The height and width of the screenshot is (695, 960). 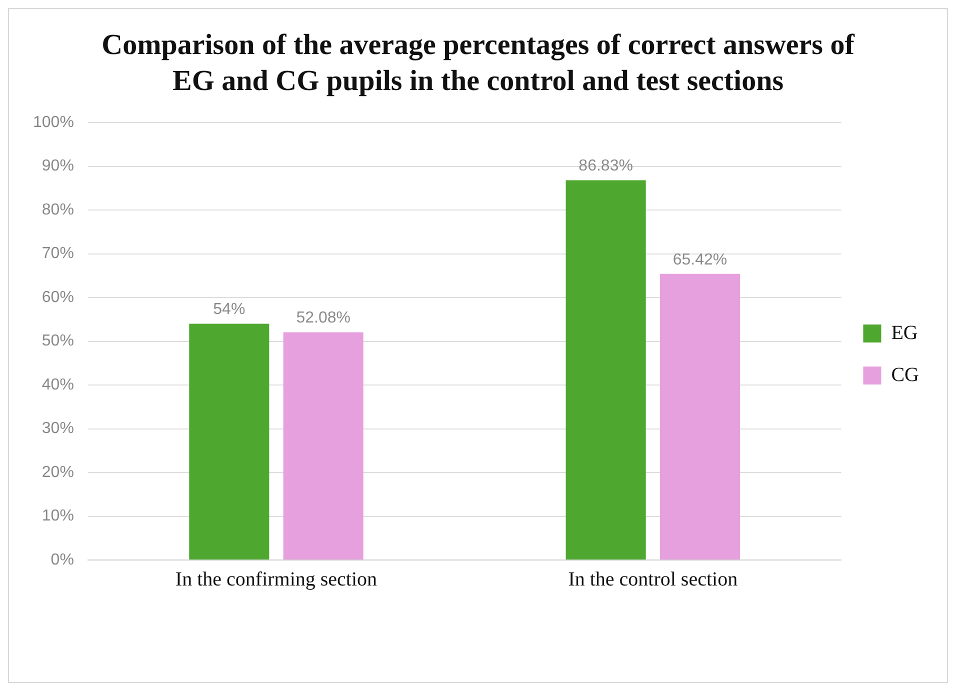 What do you see at coordinates (904, 333) in the screenshot?
I see `legend-label: EG` at bounding box center [904, 333].